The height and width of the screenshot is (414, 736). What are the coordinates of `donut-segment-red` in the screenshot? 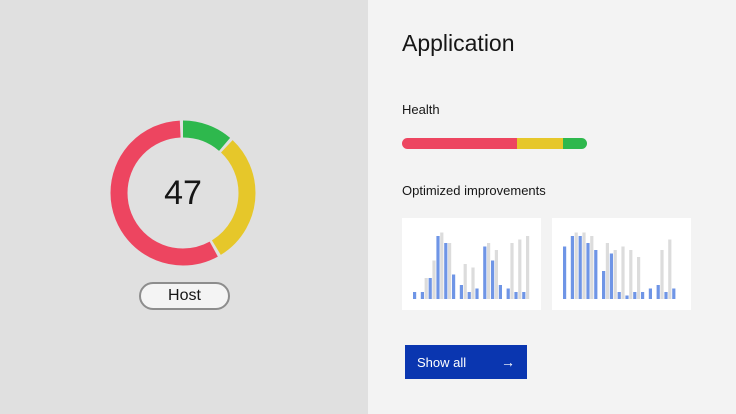 It's located at (183, 193).